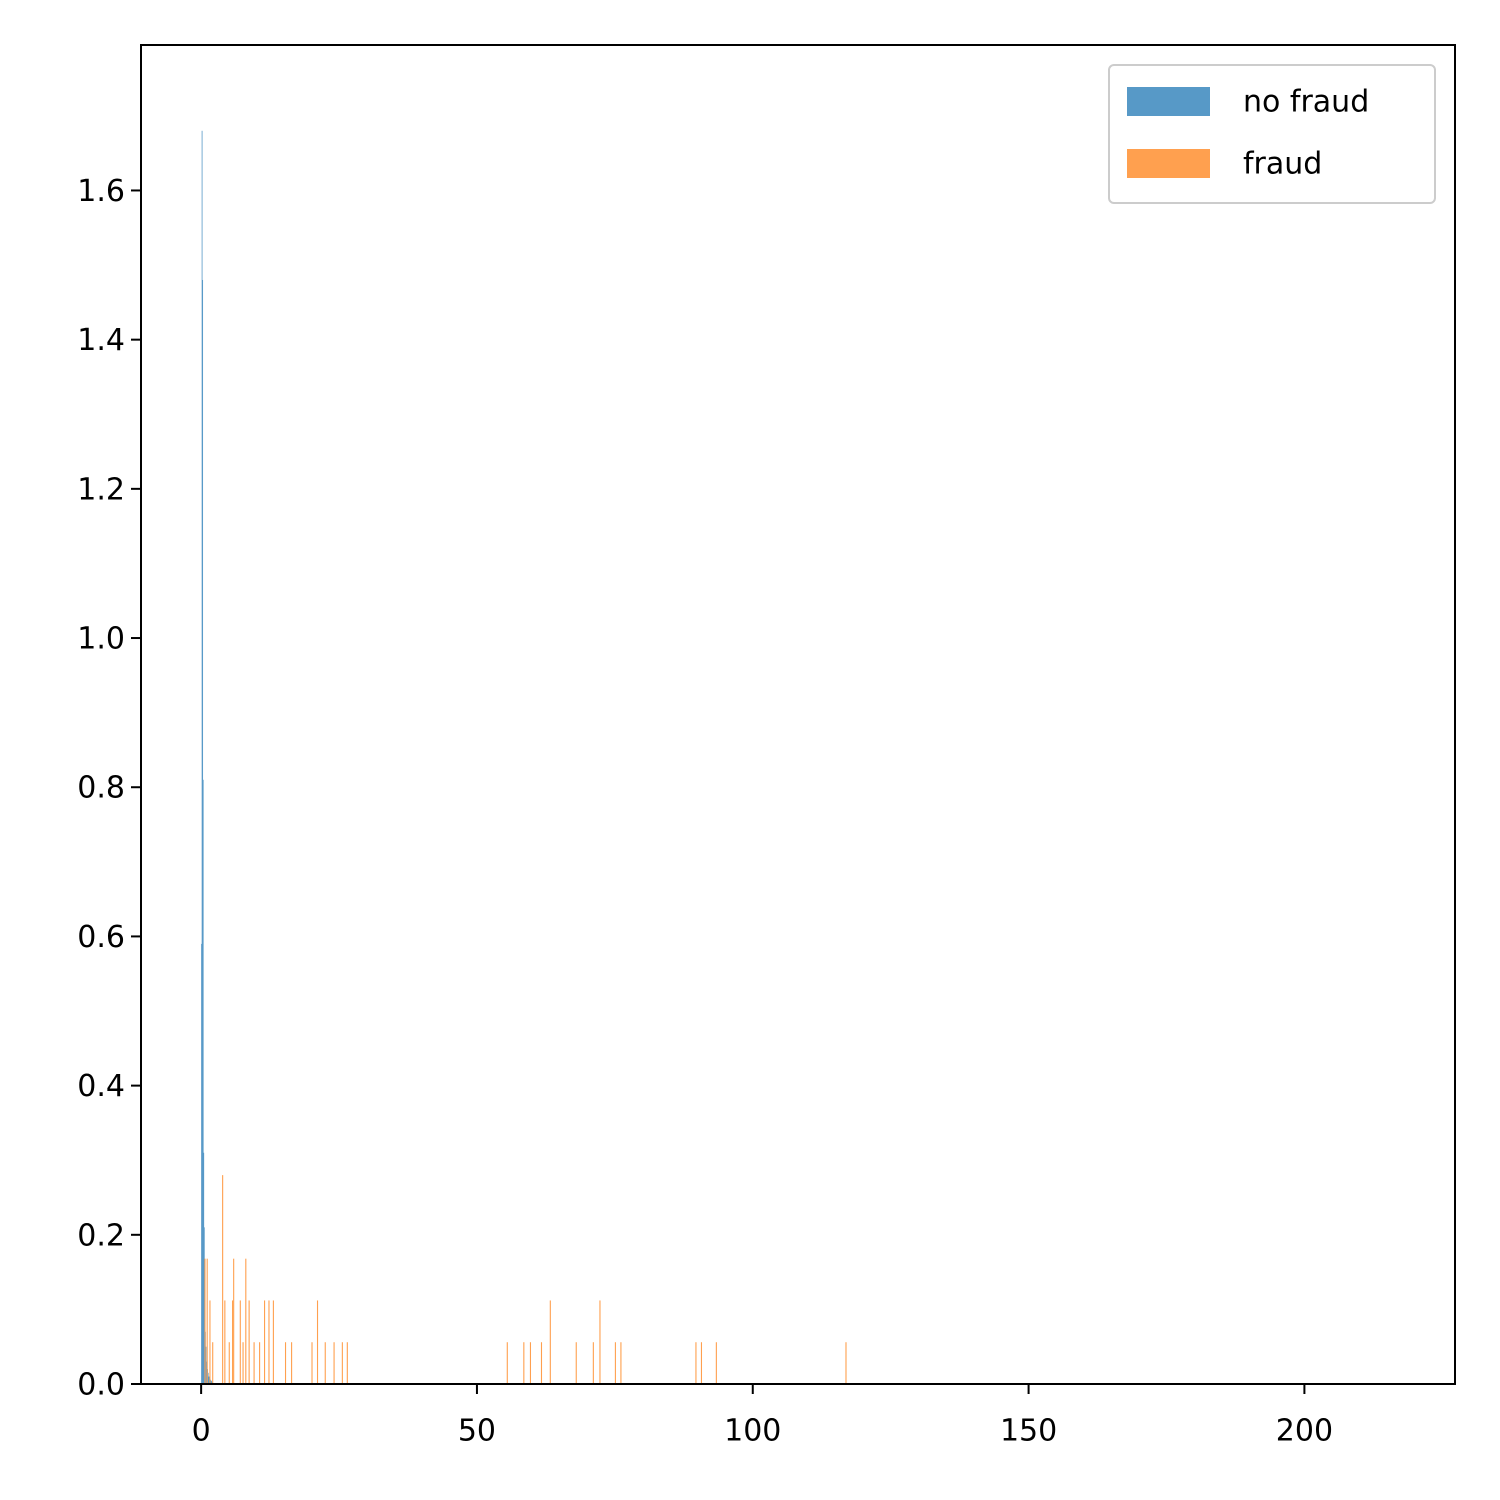 This screenshot has width=1500, height=1500. I want to click on y-tick-label: 1.0, so click(101, 639).